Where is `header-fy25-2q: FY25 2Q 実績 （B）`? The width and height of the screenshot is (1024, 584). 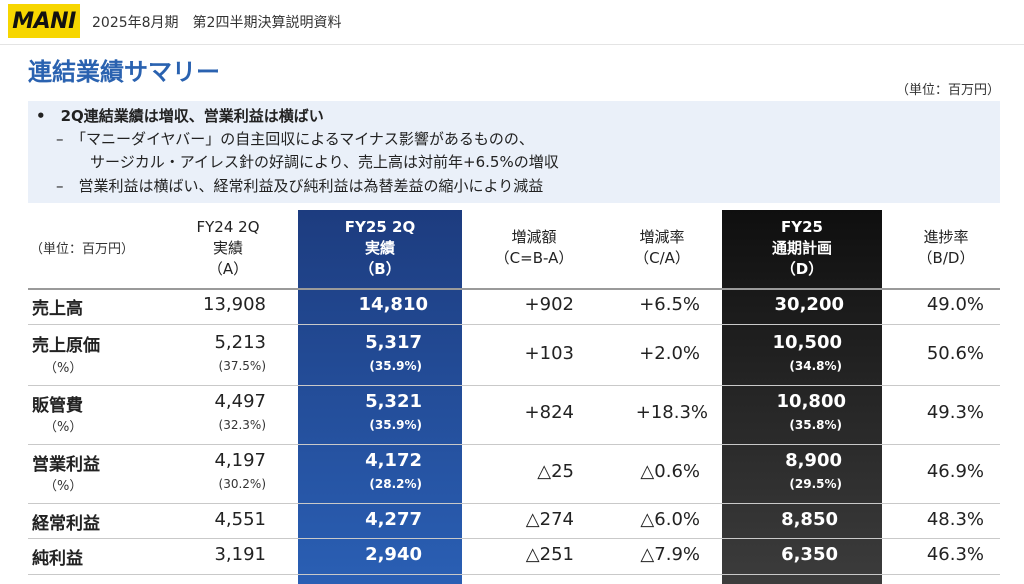
header-fy25-2q: FY25 2Q 実績 （B） is located at coordinates (380, 248).